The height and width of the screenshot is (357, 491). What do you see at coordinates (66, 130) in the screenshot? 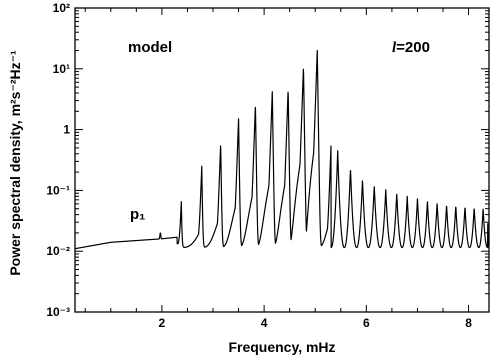
I see `y-tick-label: 1` at bounding box center [66, 130].